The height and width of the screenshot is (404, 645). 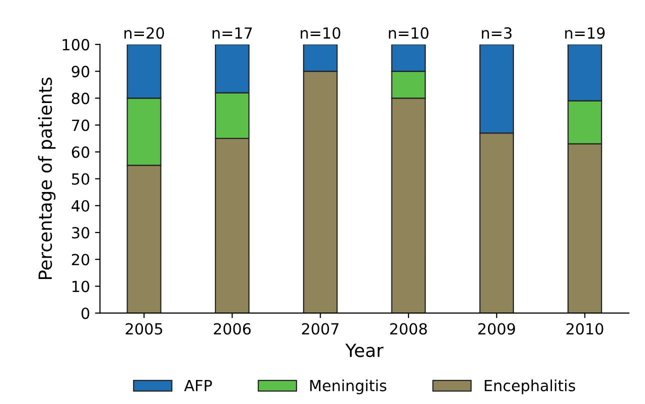 I want to click on y-tick-label: 70, so click(x=81, y=126).